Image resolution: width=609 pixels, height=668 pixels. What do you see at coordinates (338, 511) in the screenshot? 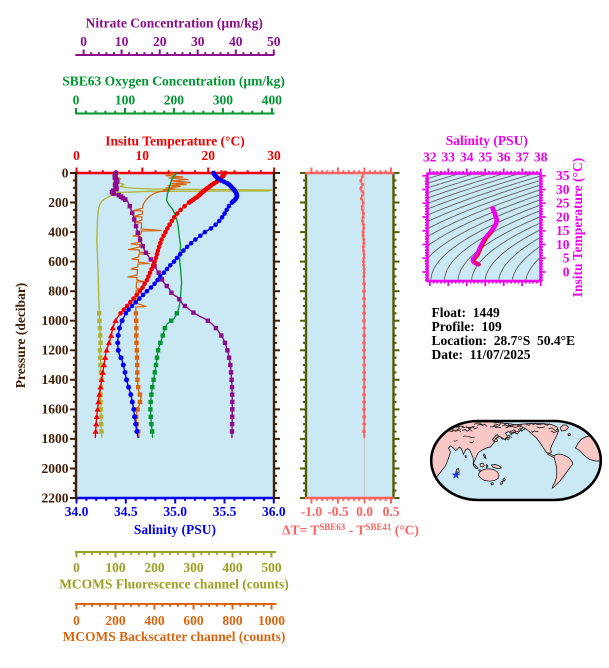
I see `svg-text: -0.5` at bounding box center [338, 511].